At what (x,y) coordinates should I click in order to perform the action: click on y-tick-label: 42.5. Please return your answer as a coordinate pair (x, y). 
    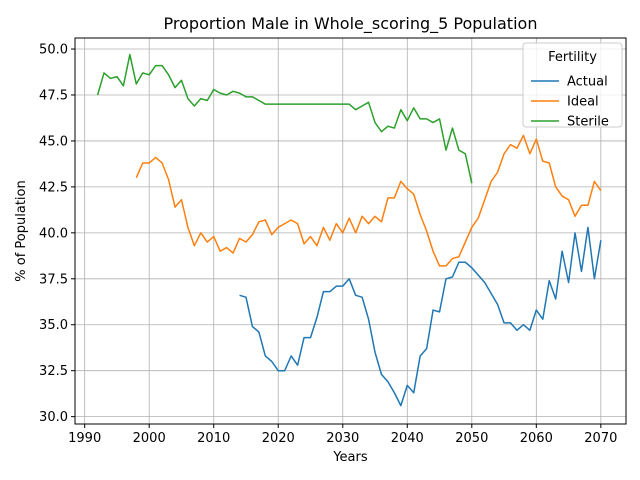
    Looking at the image, I should click on (53, 187).